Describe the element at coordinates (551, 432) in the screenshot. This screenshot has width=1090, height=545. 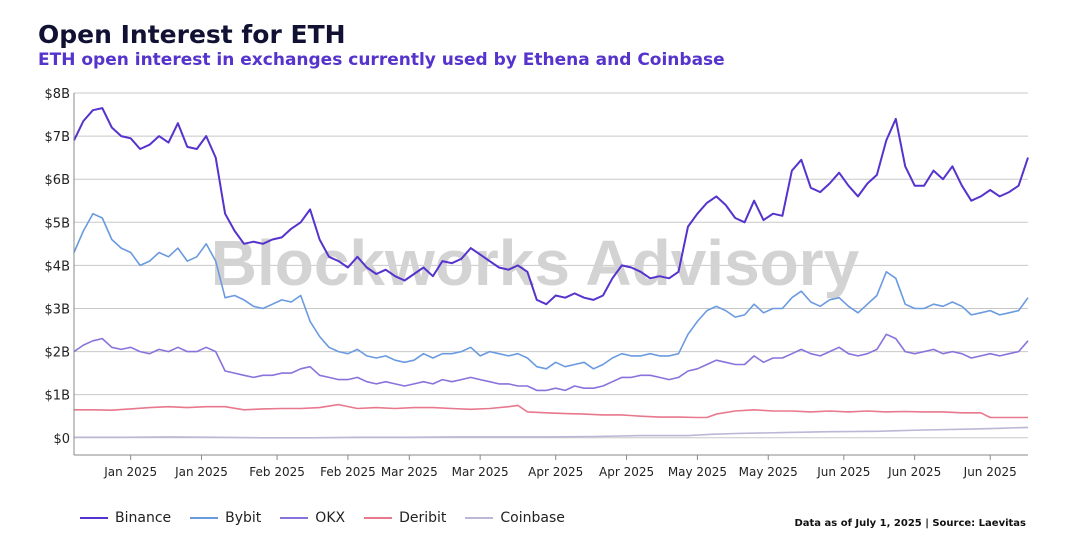
I see `series-line-coinbase` at that location.